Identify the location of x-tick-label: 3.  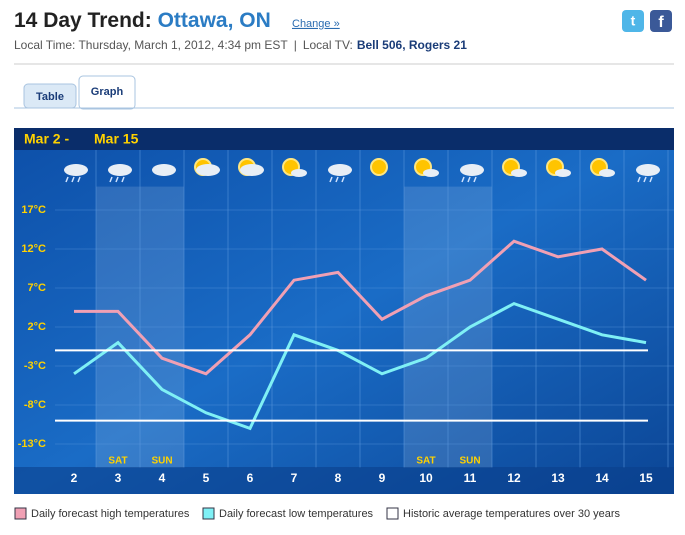
(118, 478).